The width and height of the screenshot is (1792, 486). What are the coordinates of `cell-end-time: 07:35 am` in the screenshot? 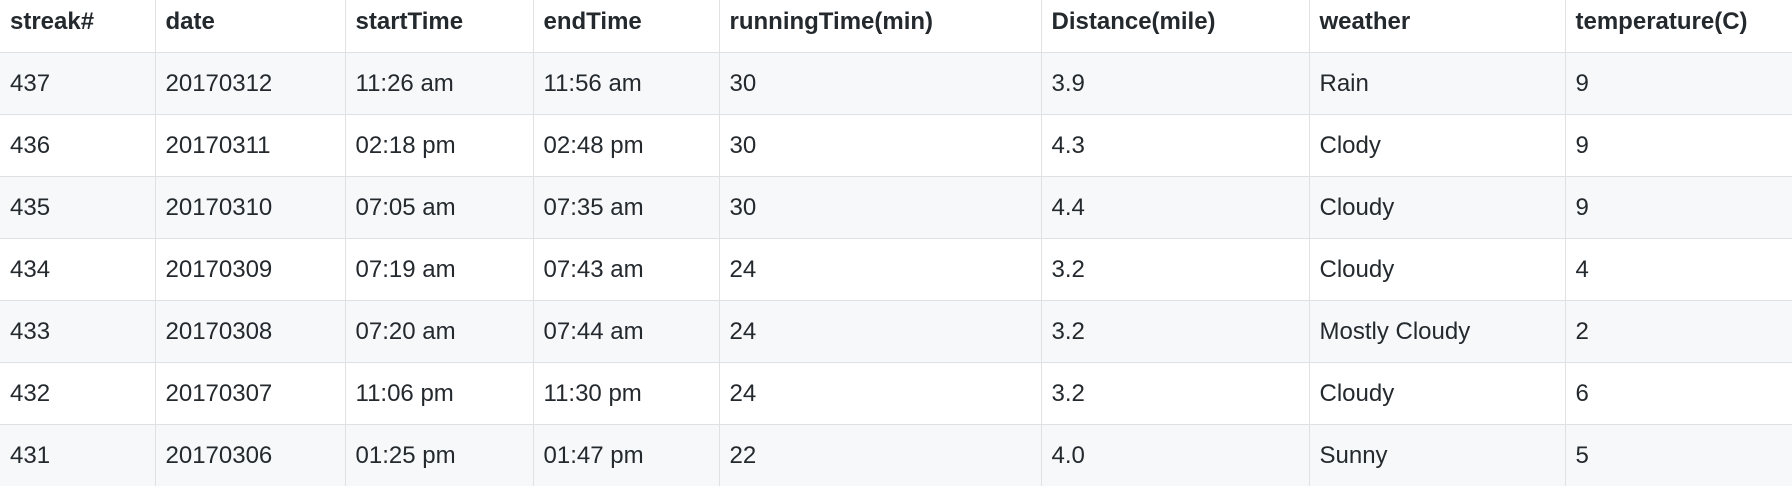 It's located at (626, 207).